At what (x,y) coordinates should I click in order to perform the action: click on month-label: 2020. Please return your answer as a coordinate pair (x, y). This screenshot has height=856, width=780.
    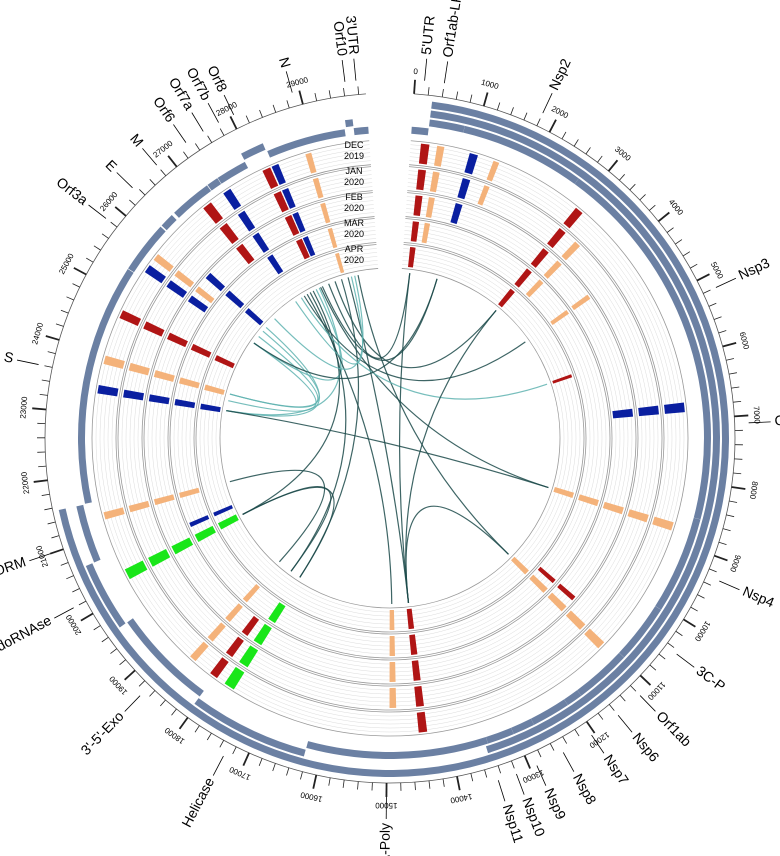
    Looking at the image, I should click on (354, 260).